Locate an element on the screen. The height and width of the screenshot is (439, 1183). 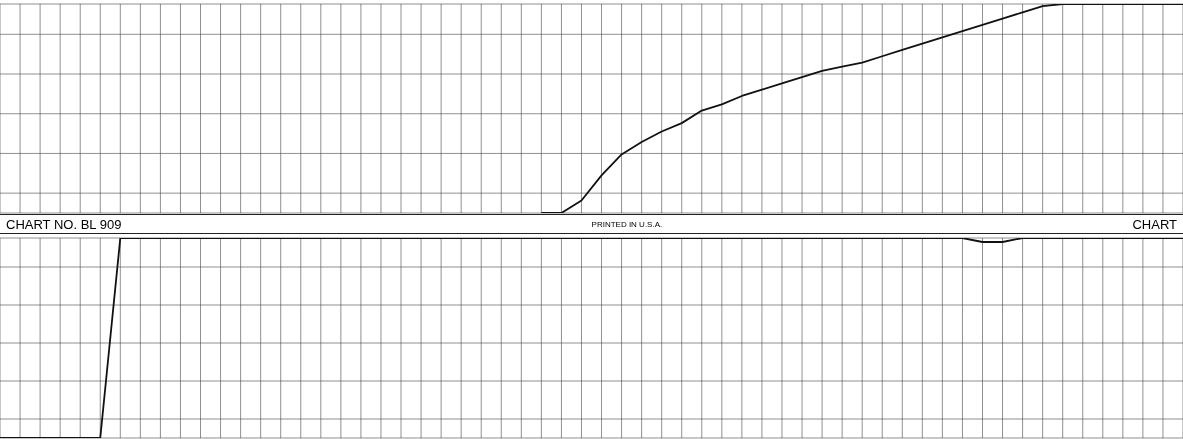
text: PRINTED IN U.S.A. is located at coordinates (627, 224).